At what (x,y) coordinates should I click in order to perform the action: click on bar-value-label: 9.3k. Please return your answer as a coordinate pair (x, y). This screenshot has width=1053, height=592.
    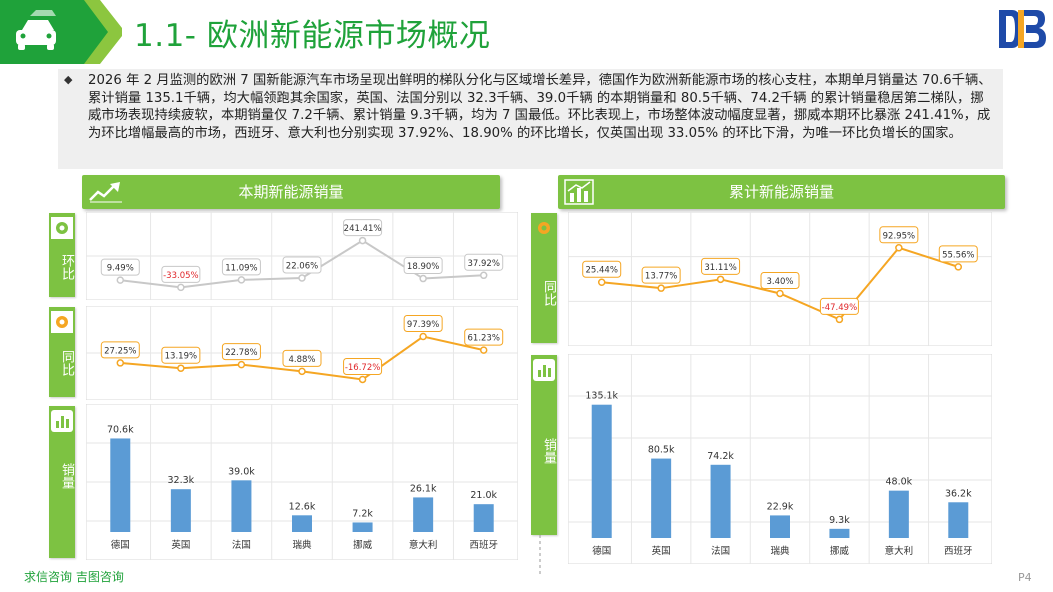
    Looking at the image, I should click on (839, 520).